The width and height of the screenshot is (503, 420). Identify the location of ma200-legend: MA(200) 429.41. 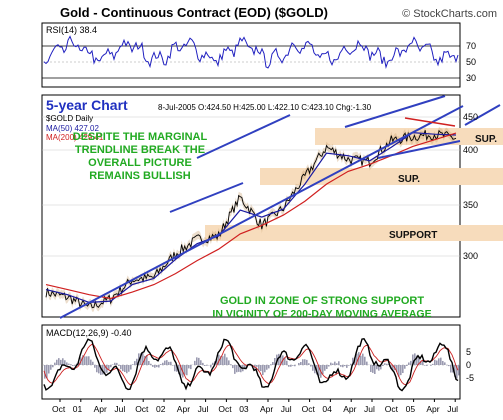
(75, 137).